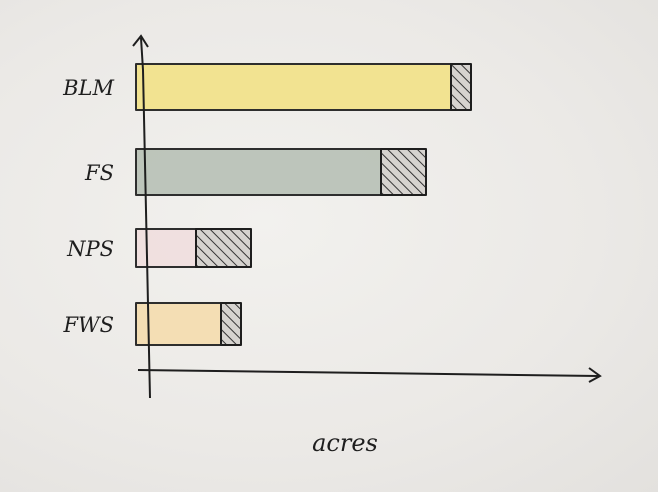  What do you see at coordinates (461, 87) in the screenshot?
I see `bar-segment-hatched-blm` at bounding box center [461, 87].